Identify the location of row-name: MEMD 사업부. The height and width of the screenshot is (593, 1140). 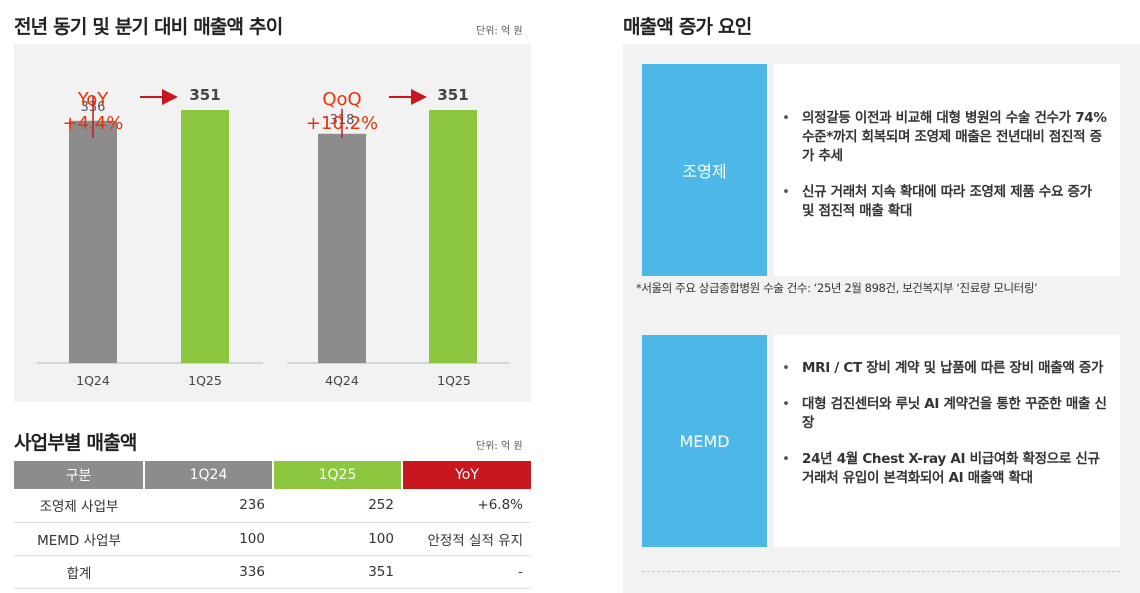
(79, 539).